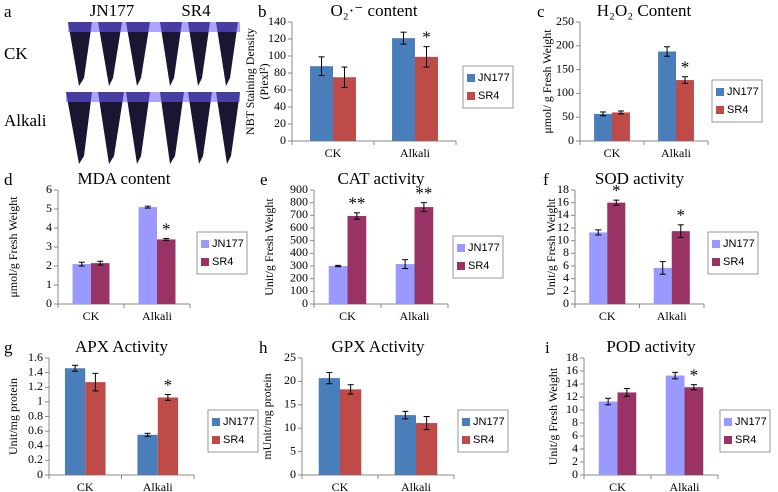 This screenshot has height=492, width=778. I want to click on y-tick-label: 1.6, so click(35, 357).